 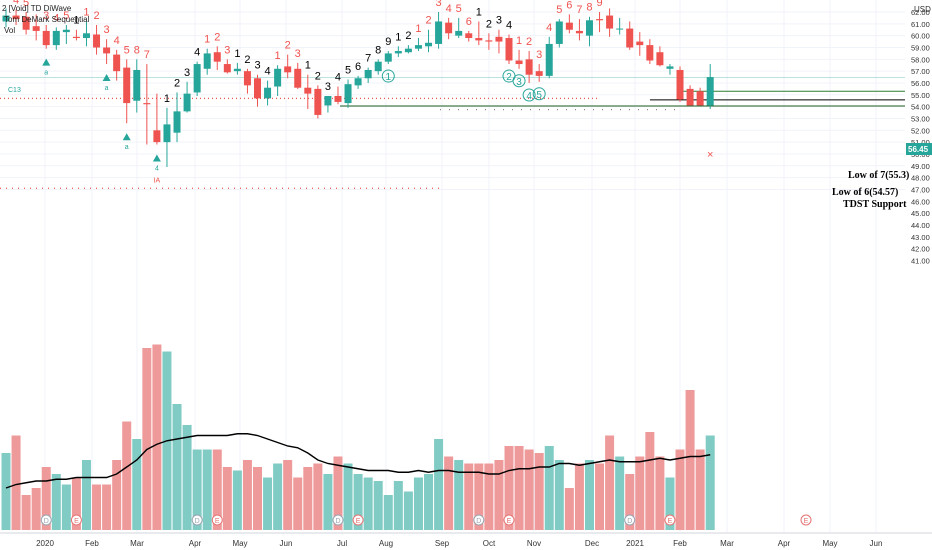 What do you see at coordinates (338, 78) in the screenshot?
I see `setup-count-label: 4` at bounding box center [338, 78].